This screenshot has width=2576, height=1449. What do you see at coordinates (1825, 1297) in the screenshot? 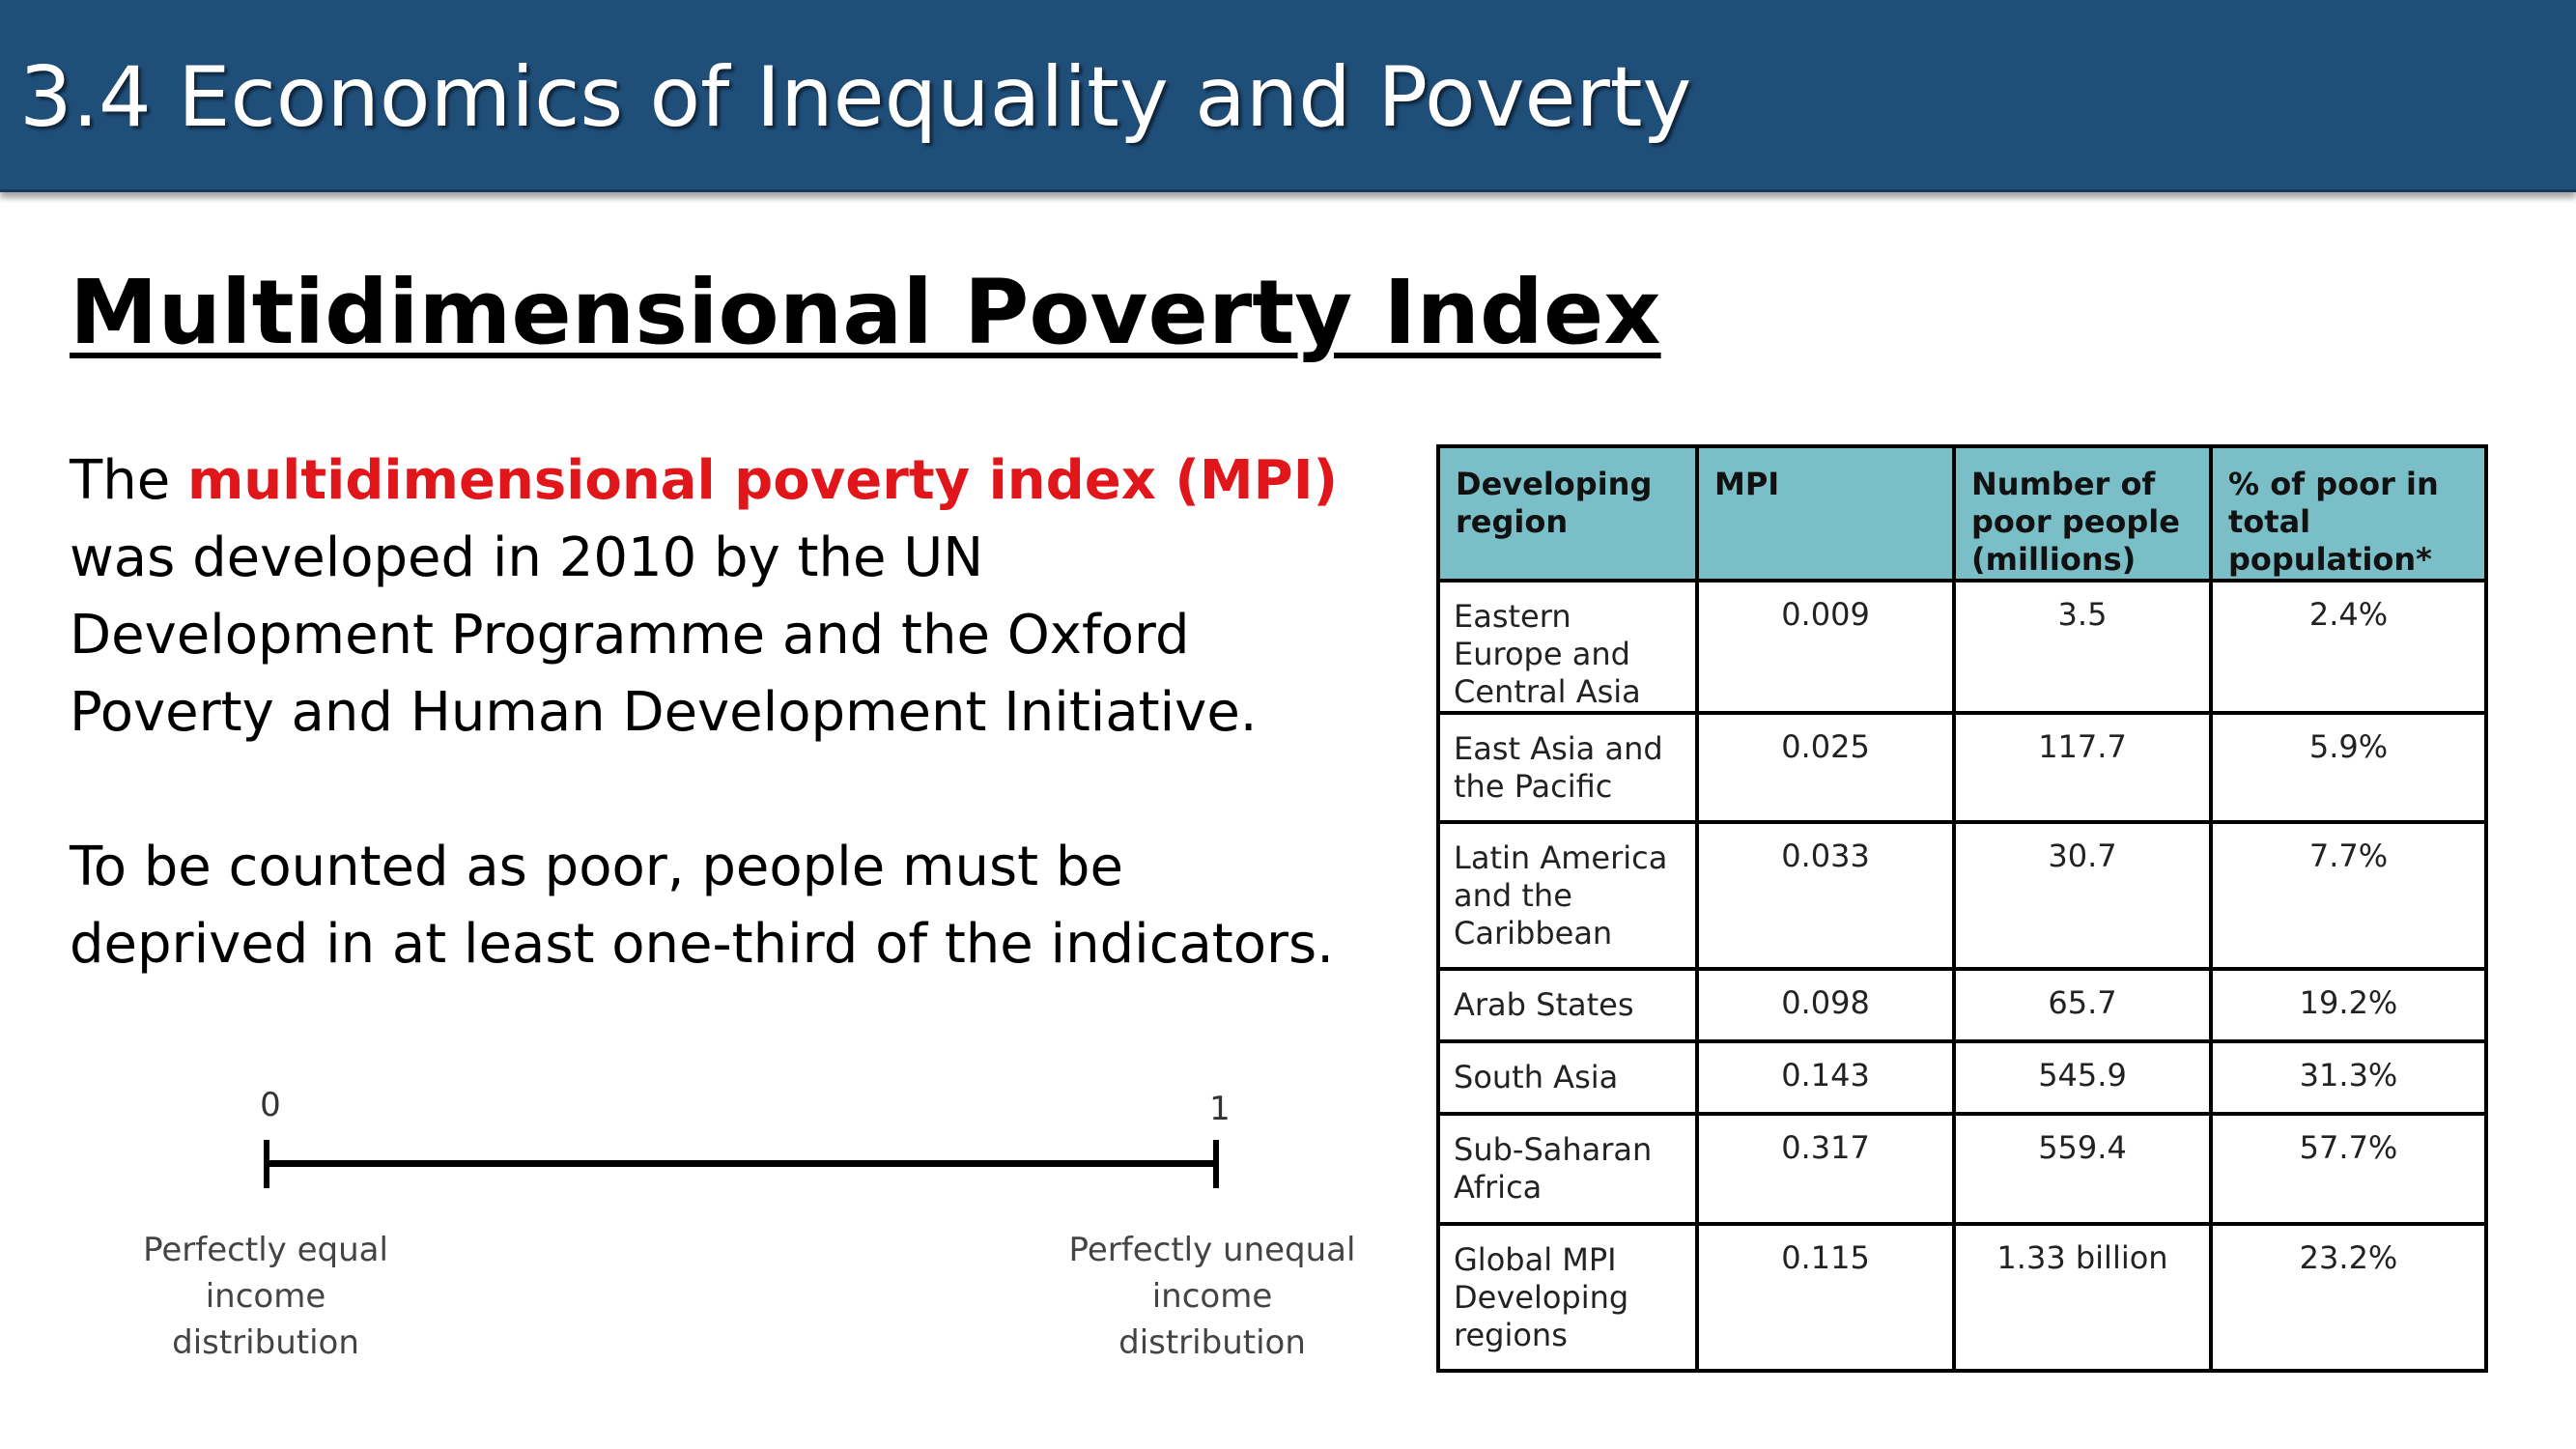
I see `mpi-cell: 0.115` at bounding box center [1825, 1297].